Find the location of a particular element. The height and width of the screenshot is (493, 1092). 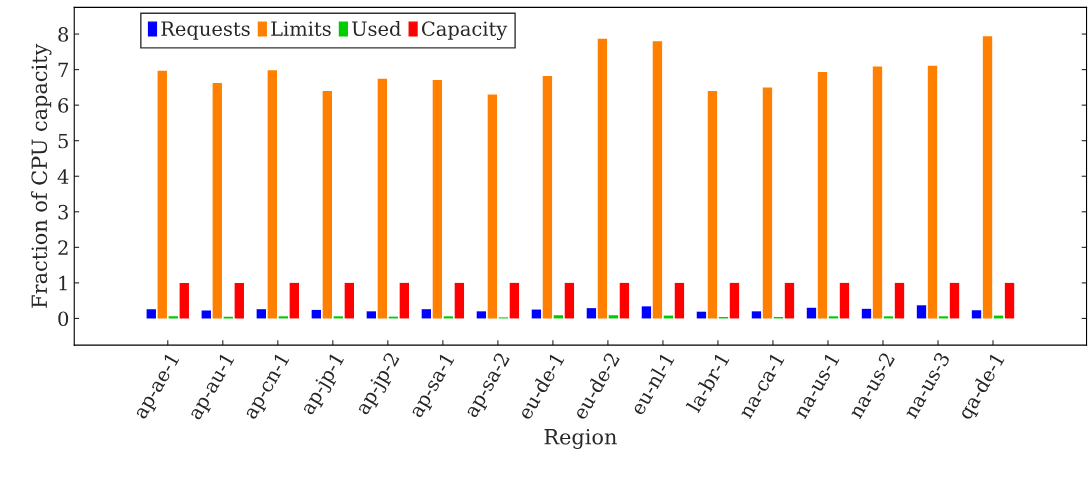

y-tick-label: 7 is located at coordinates (63, 69).